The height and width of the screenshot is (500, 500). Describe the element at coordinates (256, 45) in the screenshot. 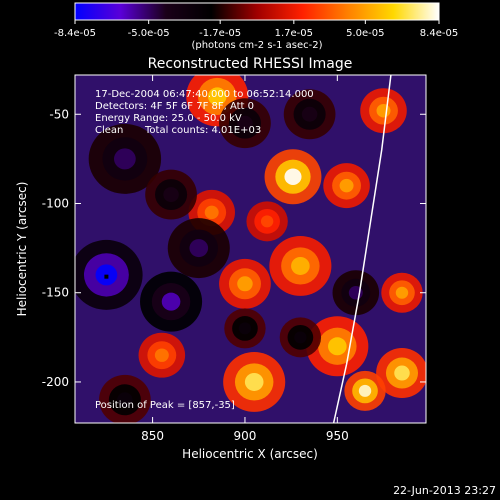

I see `colorbar-units-label: (photons cm-2 s-1 asec-2)` at that location.